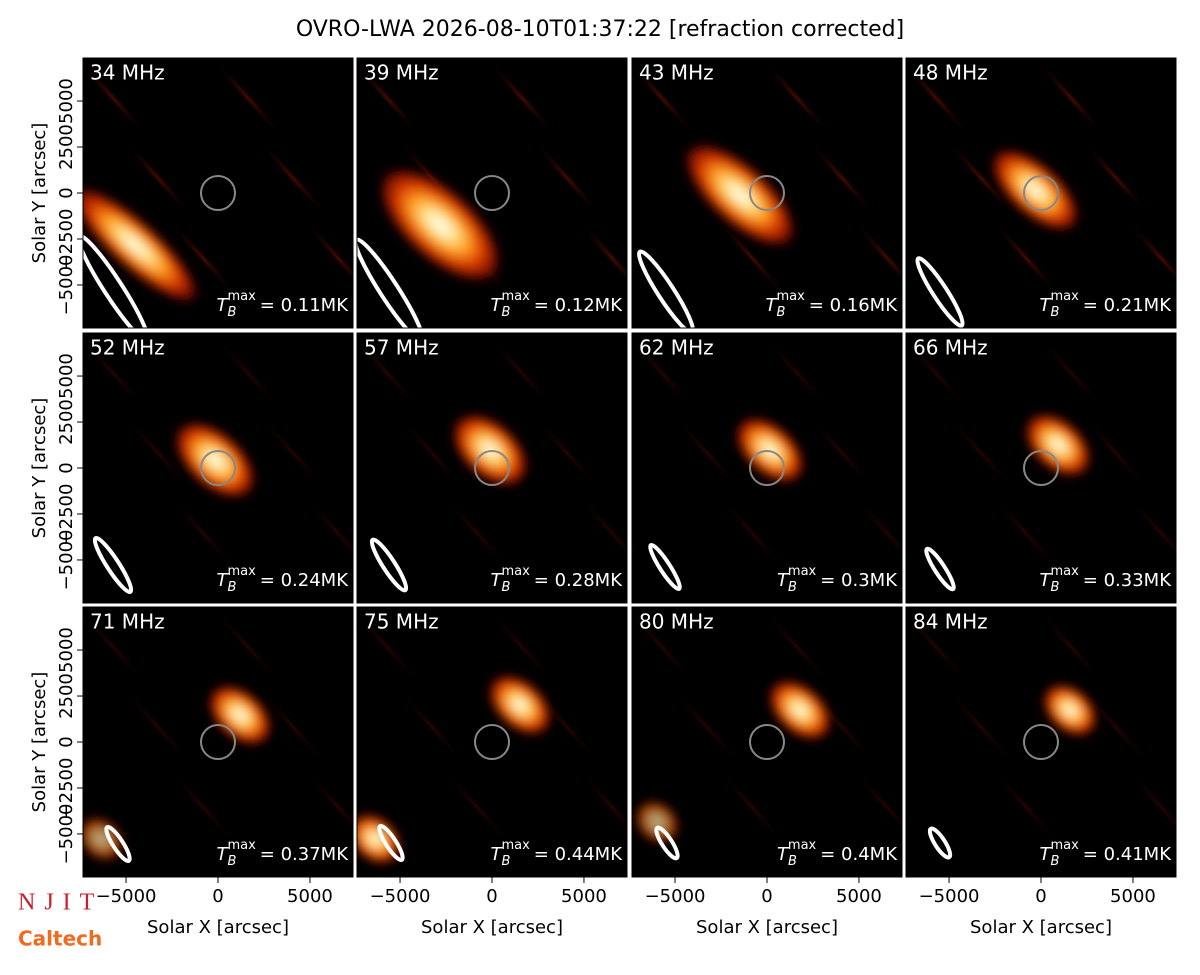 This screenshot has width=1200, height=975. Describe the element at coordinates (401, 73) in the screenshot. I see `frequency-label: 39 MHz` at that location.